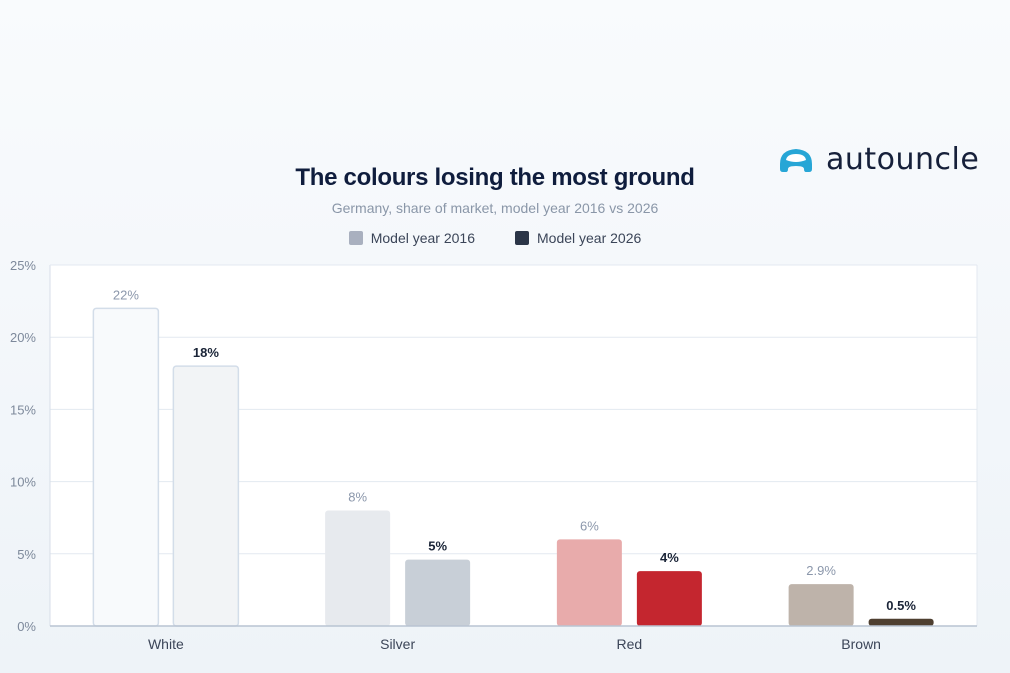 Image resolution: width=1010 pixels, height=673 pixels. Describe the element at coordinates (903, 159) in the screenshot. I see `brand-name: autouncle` at that location.